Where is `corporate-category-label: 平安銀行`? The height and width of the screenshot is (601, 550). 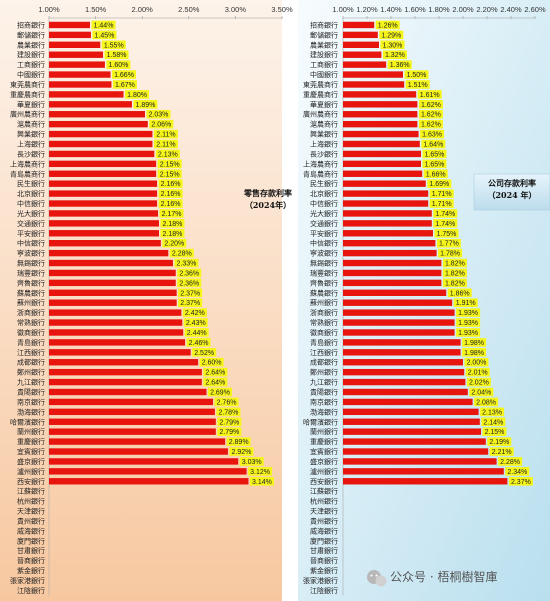 corporate-category-label: 平安銀行 is located at coordinates (324, 233).